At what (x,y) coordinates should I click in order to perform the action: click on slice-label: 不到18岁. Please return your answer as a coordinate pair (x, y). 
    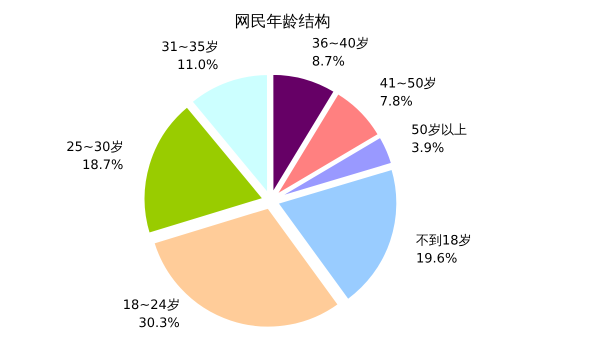
    Looking at the image, I should click on (444, 240).